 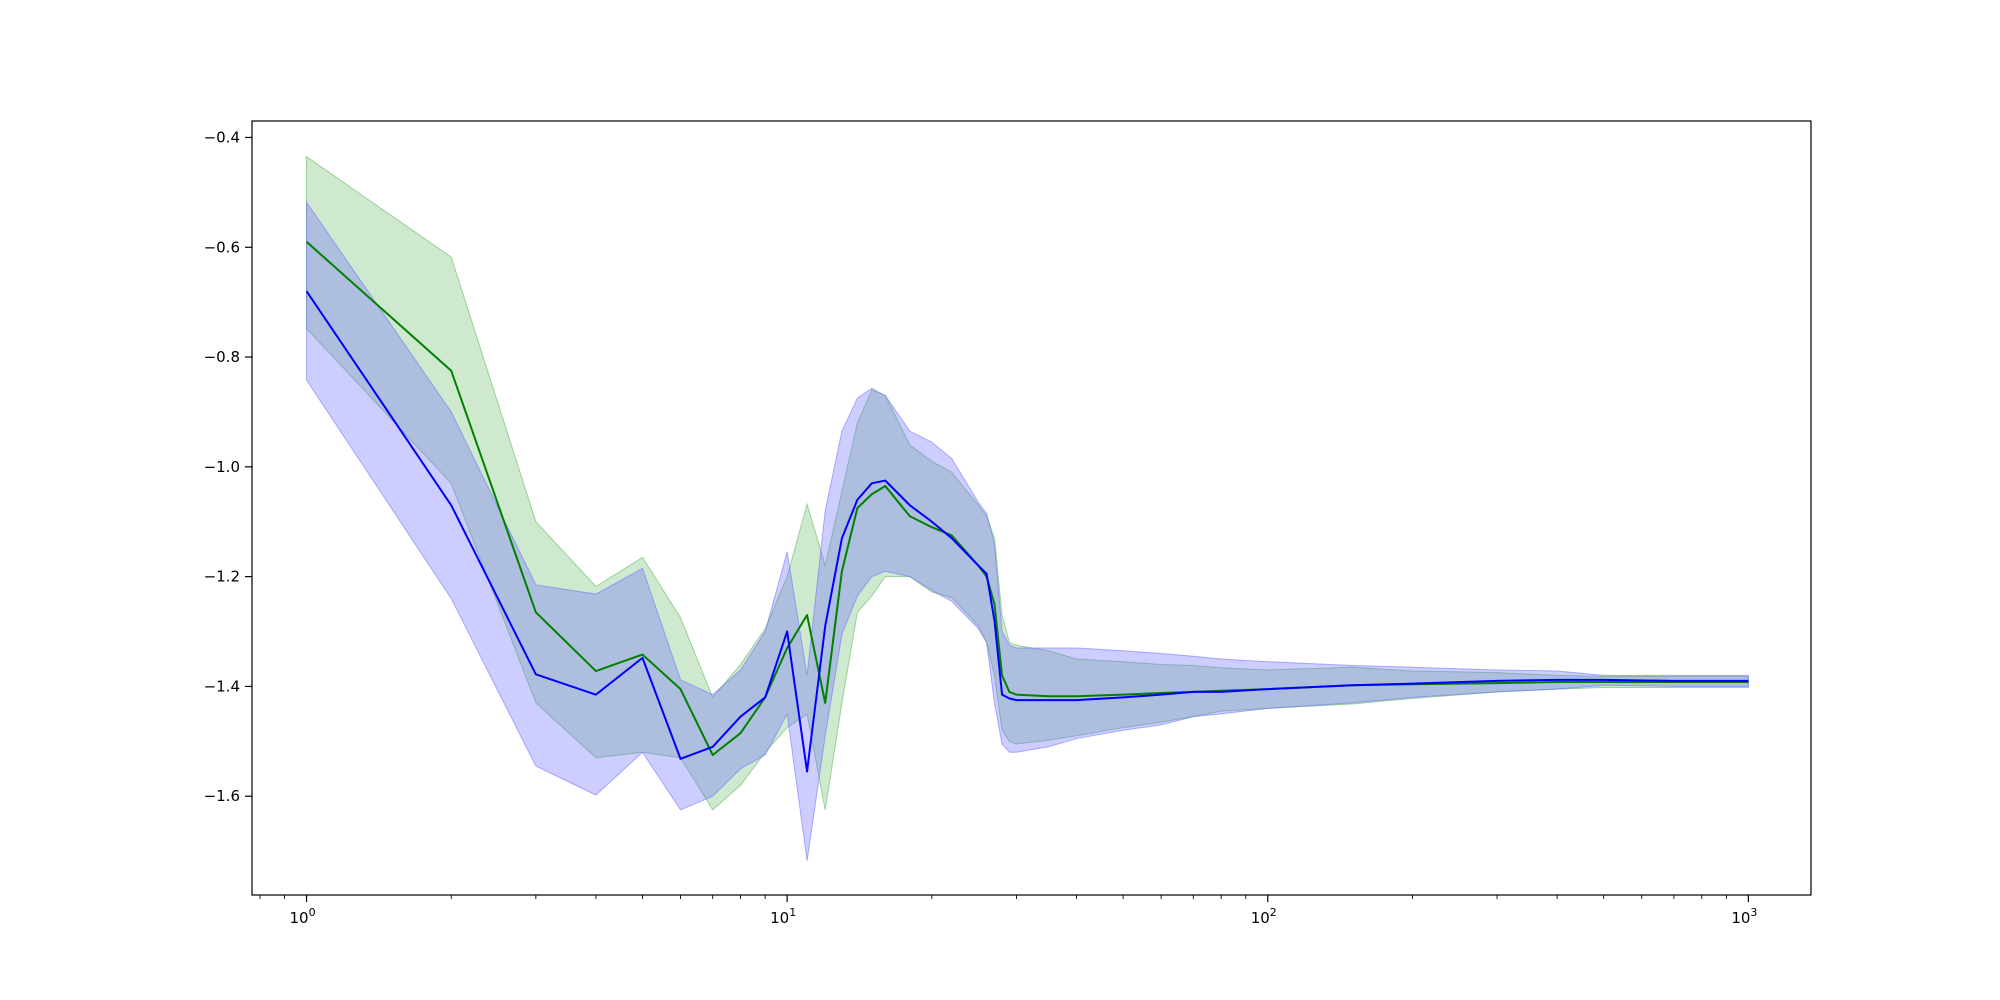 I want to click on y-tick-label: −1.4, so click(x=222, y=686).